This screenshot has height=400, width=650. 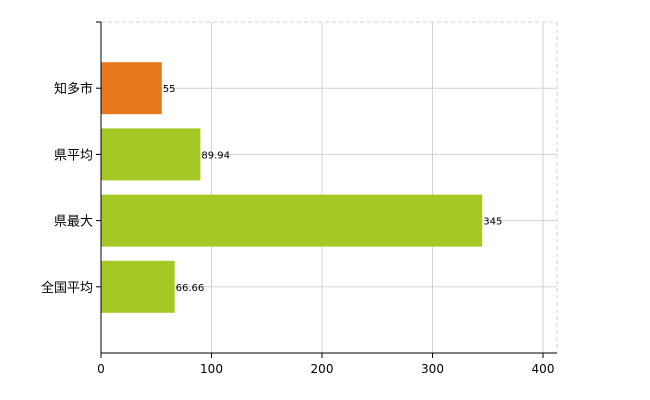 I want to click on category-label: 県最大, so click(x=73, y=222).